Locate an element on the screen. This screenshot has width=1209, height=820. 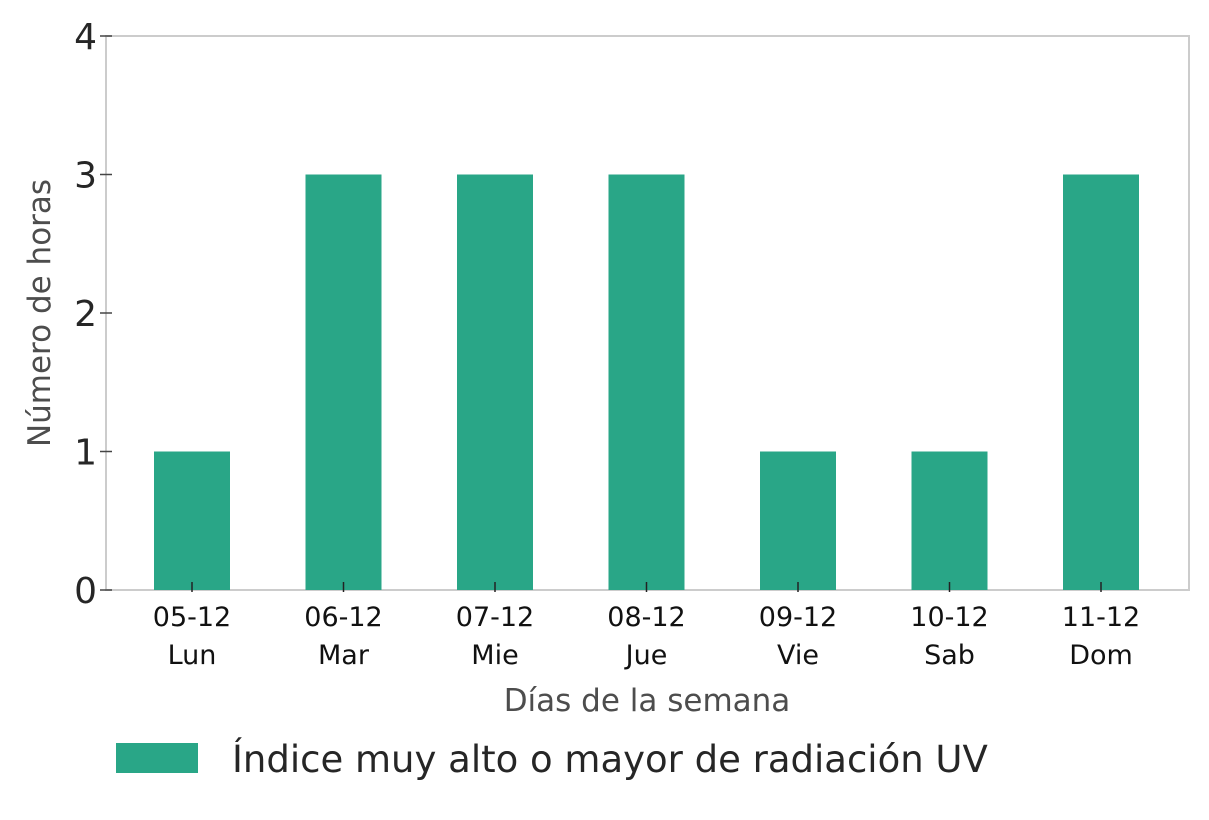
x-tick-label-date-10-12: 10-12 is located at coordinates (949, 617).